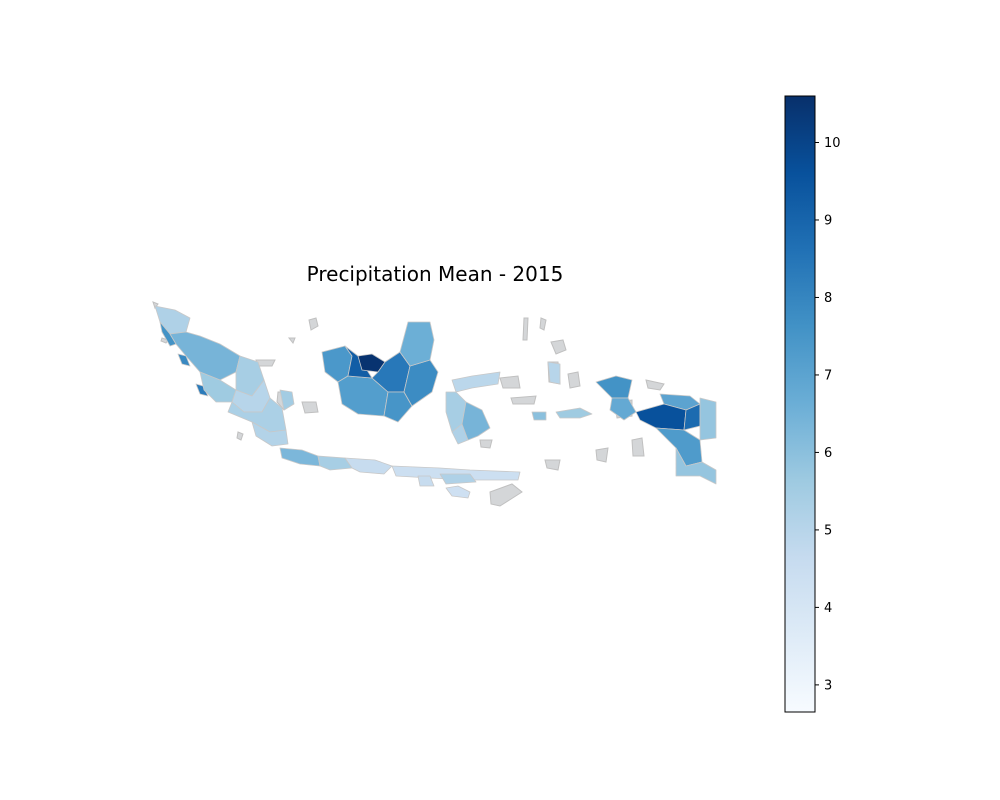  Describe the element at coordinates (435, 274) in the screenshot. I see `chart-title: Precipitation Mean - 2015` at that location.